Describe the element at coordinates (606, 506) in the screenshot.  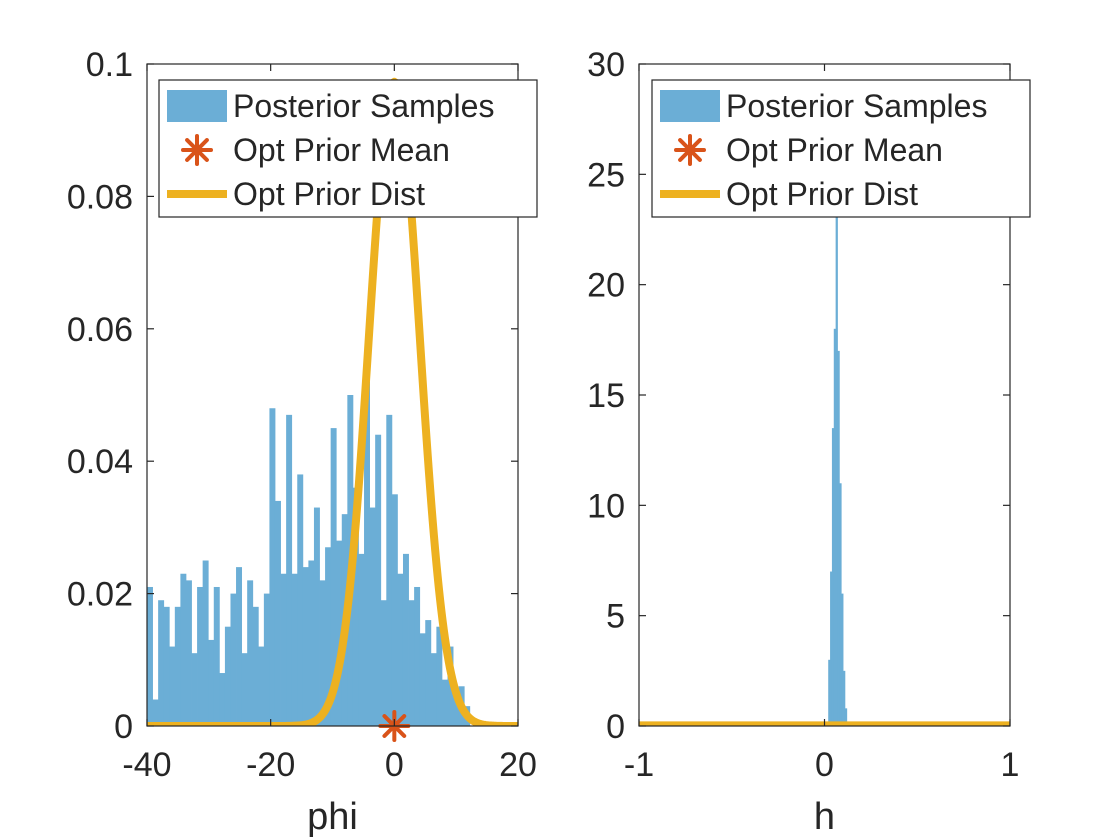
I see `y-tick-label: 10` at that location.